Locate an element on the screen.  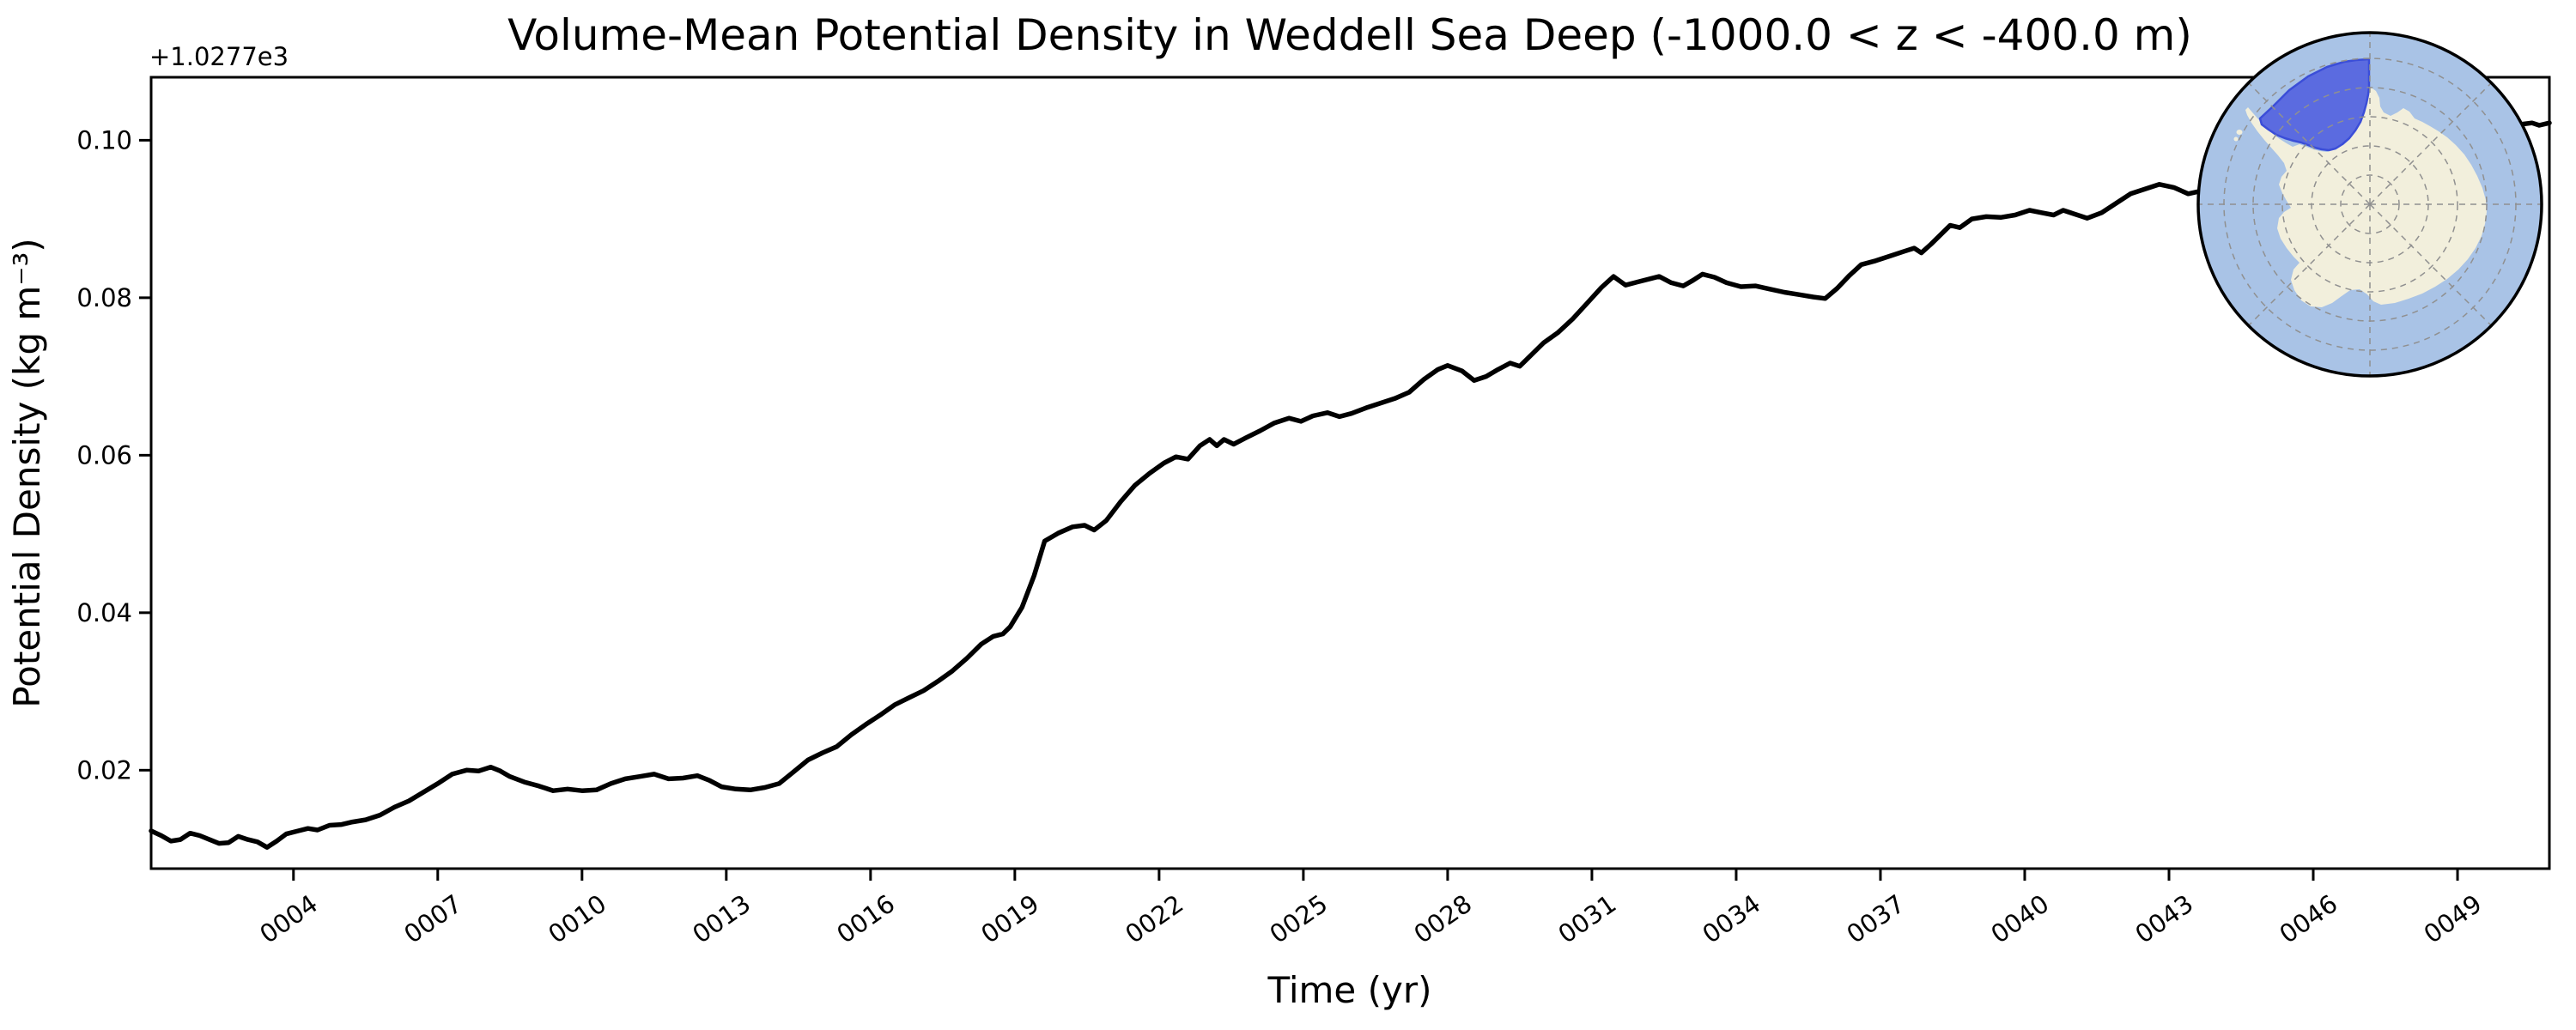
x-tick-label: 0007 is located at coordinates (432, 919).